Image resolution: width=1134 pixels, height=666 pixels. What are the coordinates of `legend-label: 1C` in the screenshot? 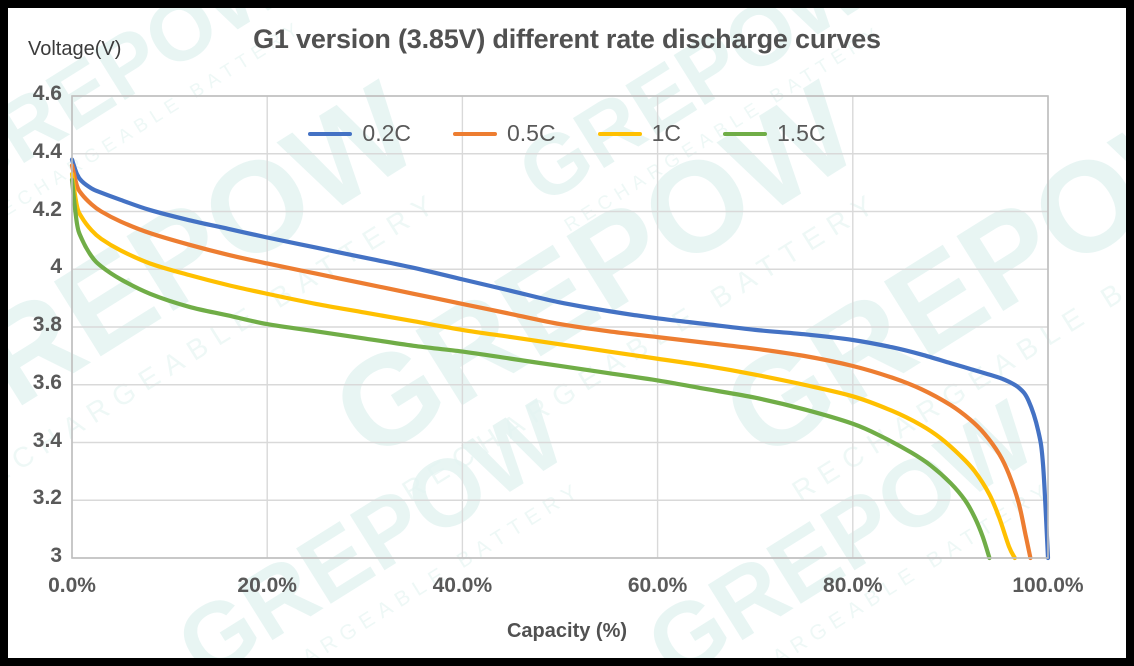 It's located at (666, 133).